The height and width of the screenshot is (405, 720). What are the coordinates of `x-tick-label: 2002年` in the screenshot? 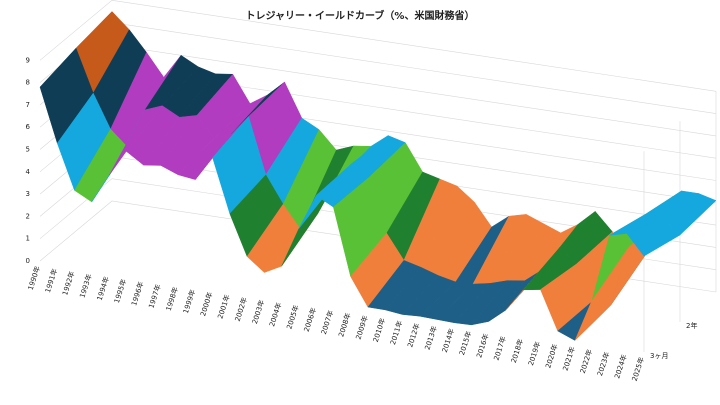 It's located at (241, 309).